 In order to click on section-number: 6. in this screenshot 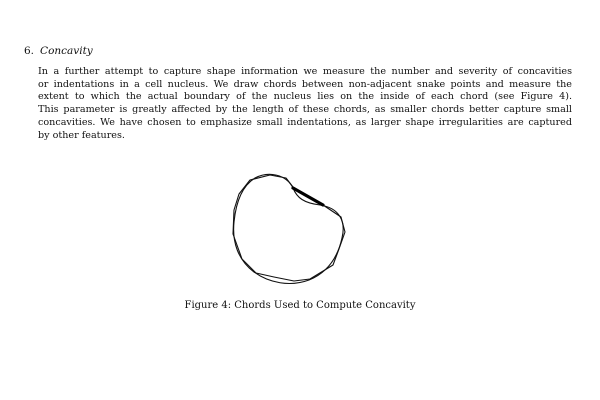, I will do `click(29, 51)`.